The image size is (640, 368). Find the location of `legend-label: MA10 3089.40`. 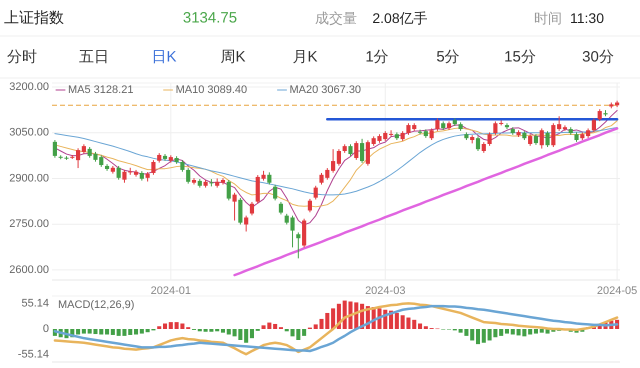

legend-label: MA10 3089.40 is located at coordinates (212, 90).